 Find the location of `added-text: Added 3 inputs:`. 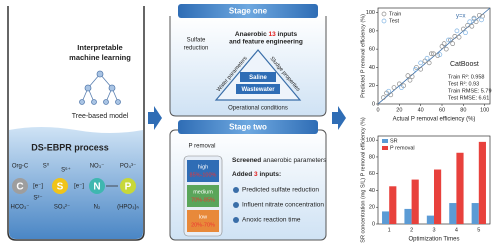

added-text: Added 3 inputs: is located at coordinates (256, 174).